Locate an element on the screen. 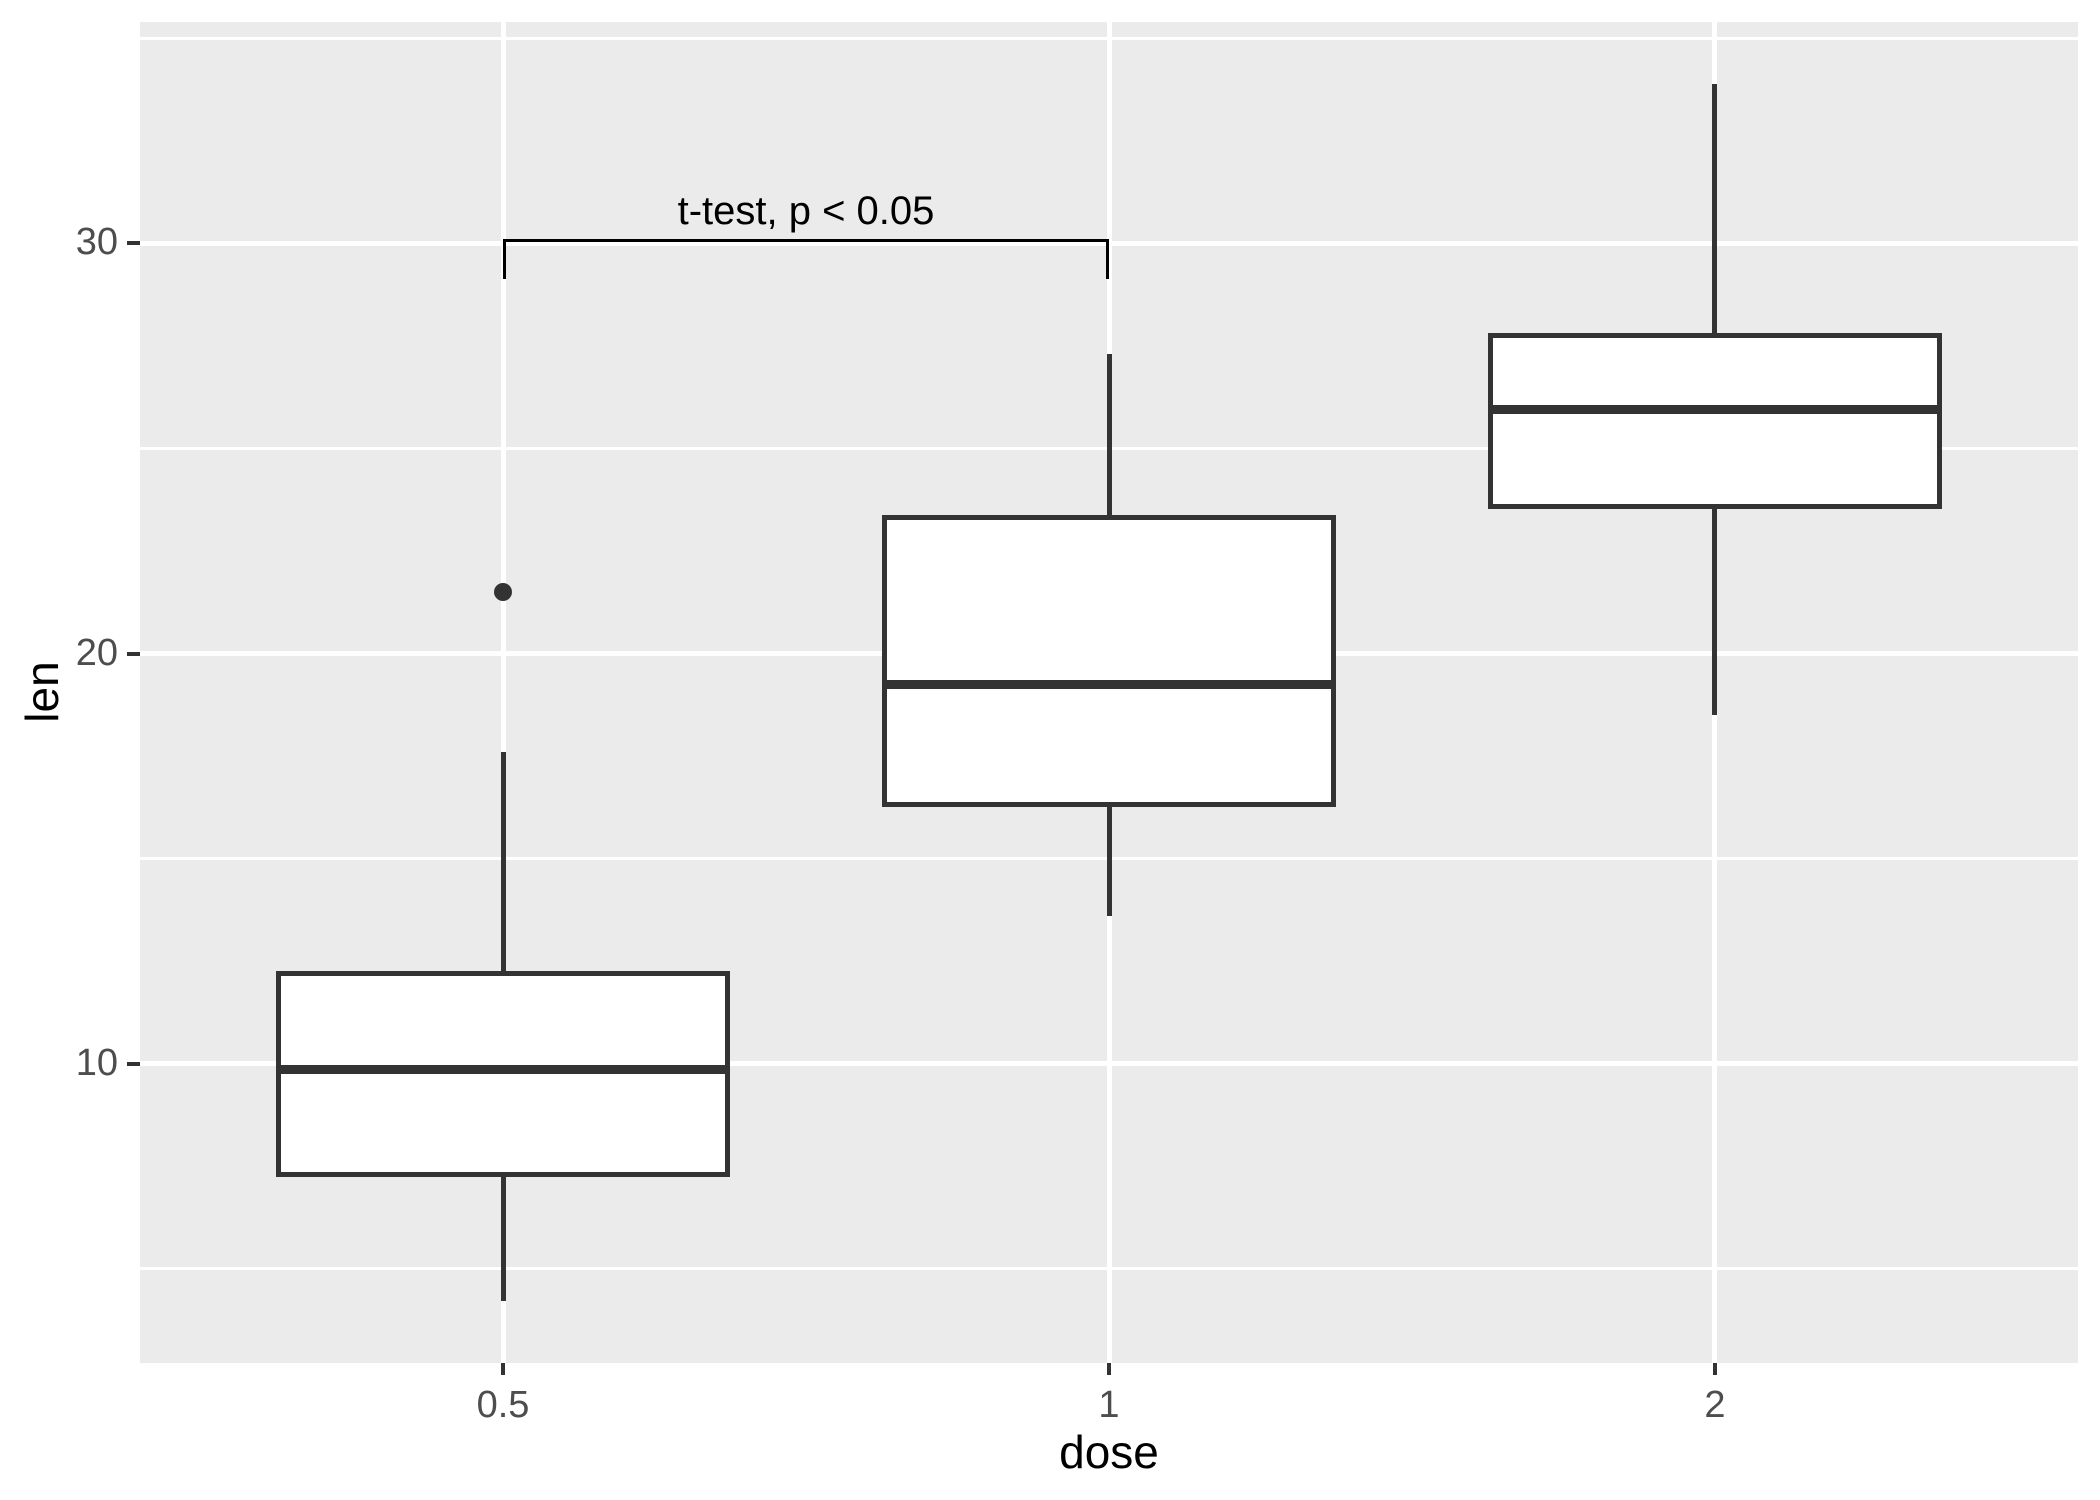 The height and width of the screenshot is (1500, 2100). significance-annotation: t-test, p < 0.05 is located at coordinates (806, 211).